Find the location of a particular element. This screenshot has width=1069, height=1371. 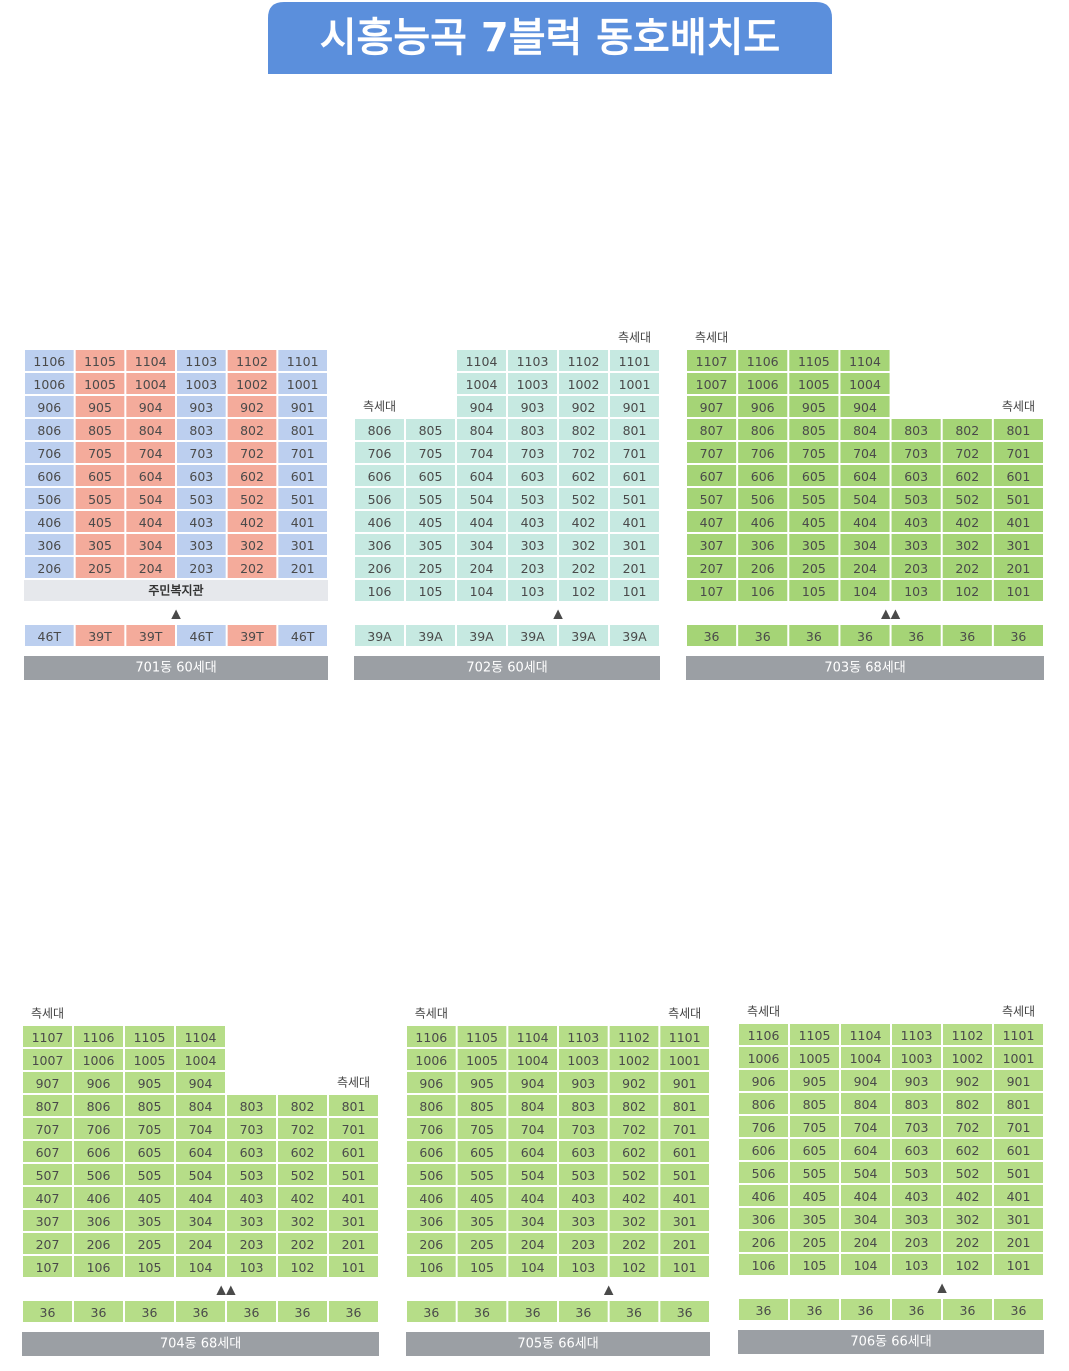

unit-type: 46T is located at coordinates (202, 636).